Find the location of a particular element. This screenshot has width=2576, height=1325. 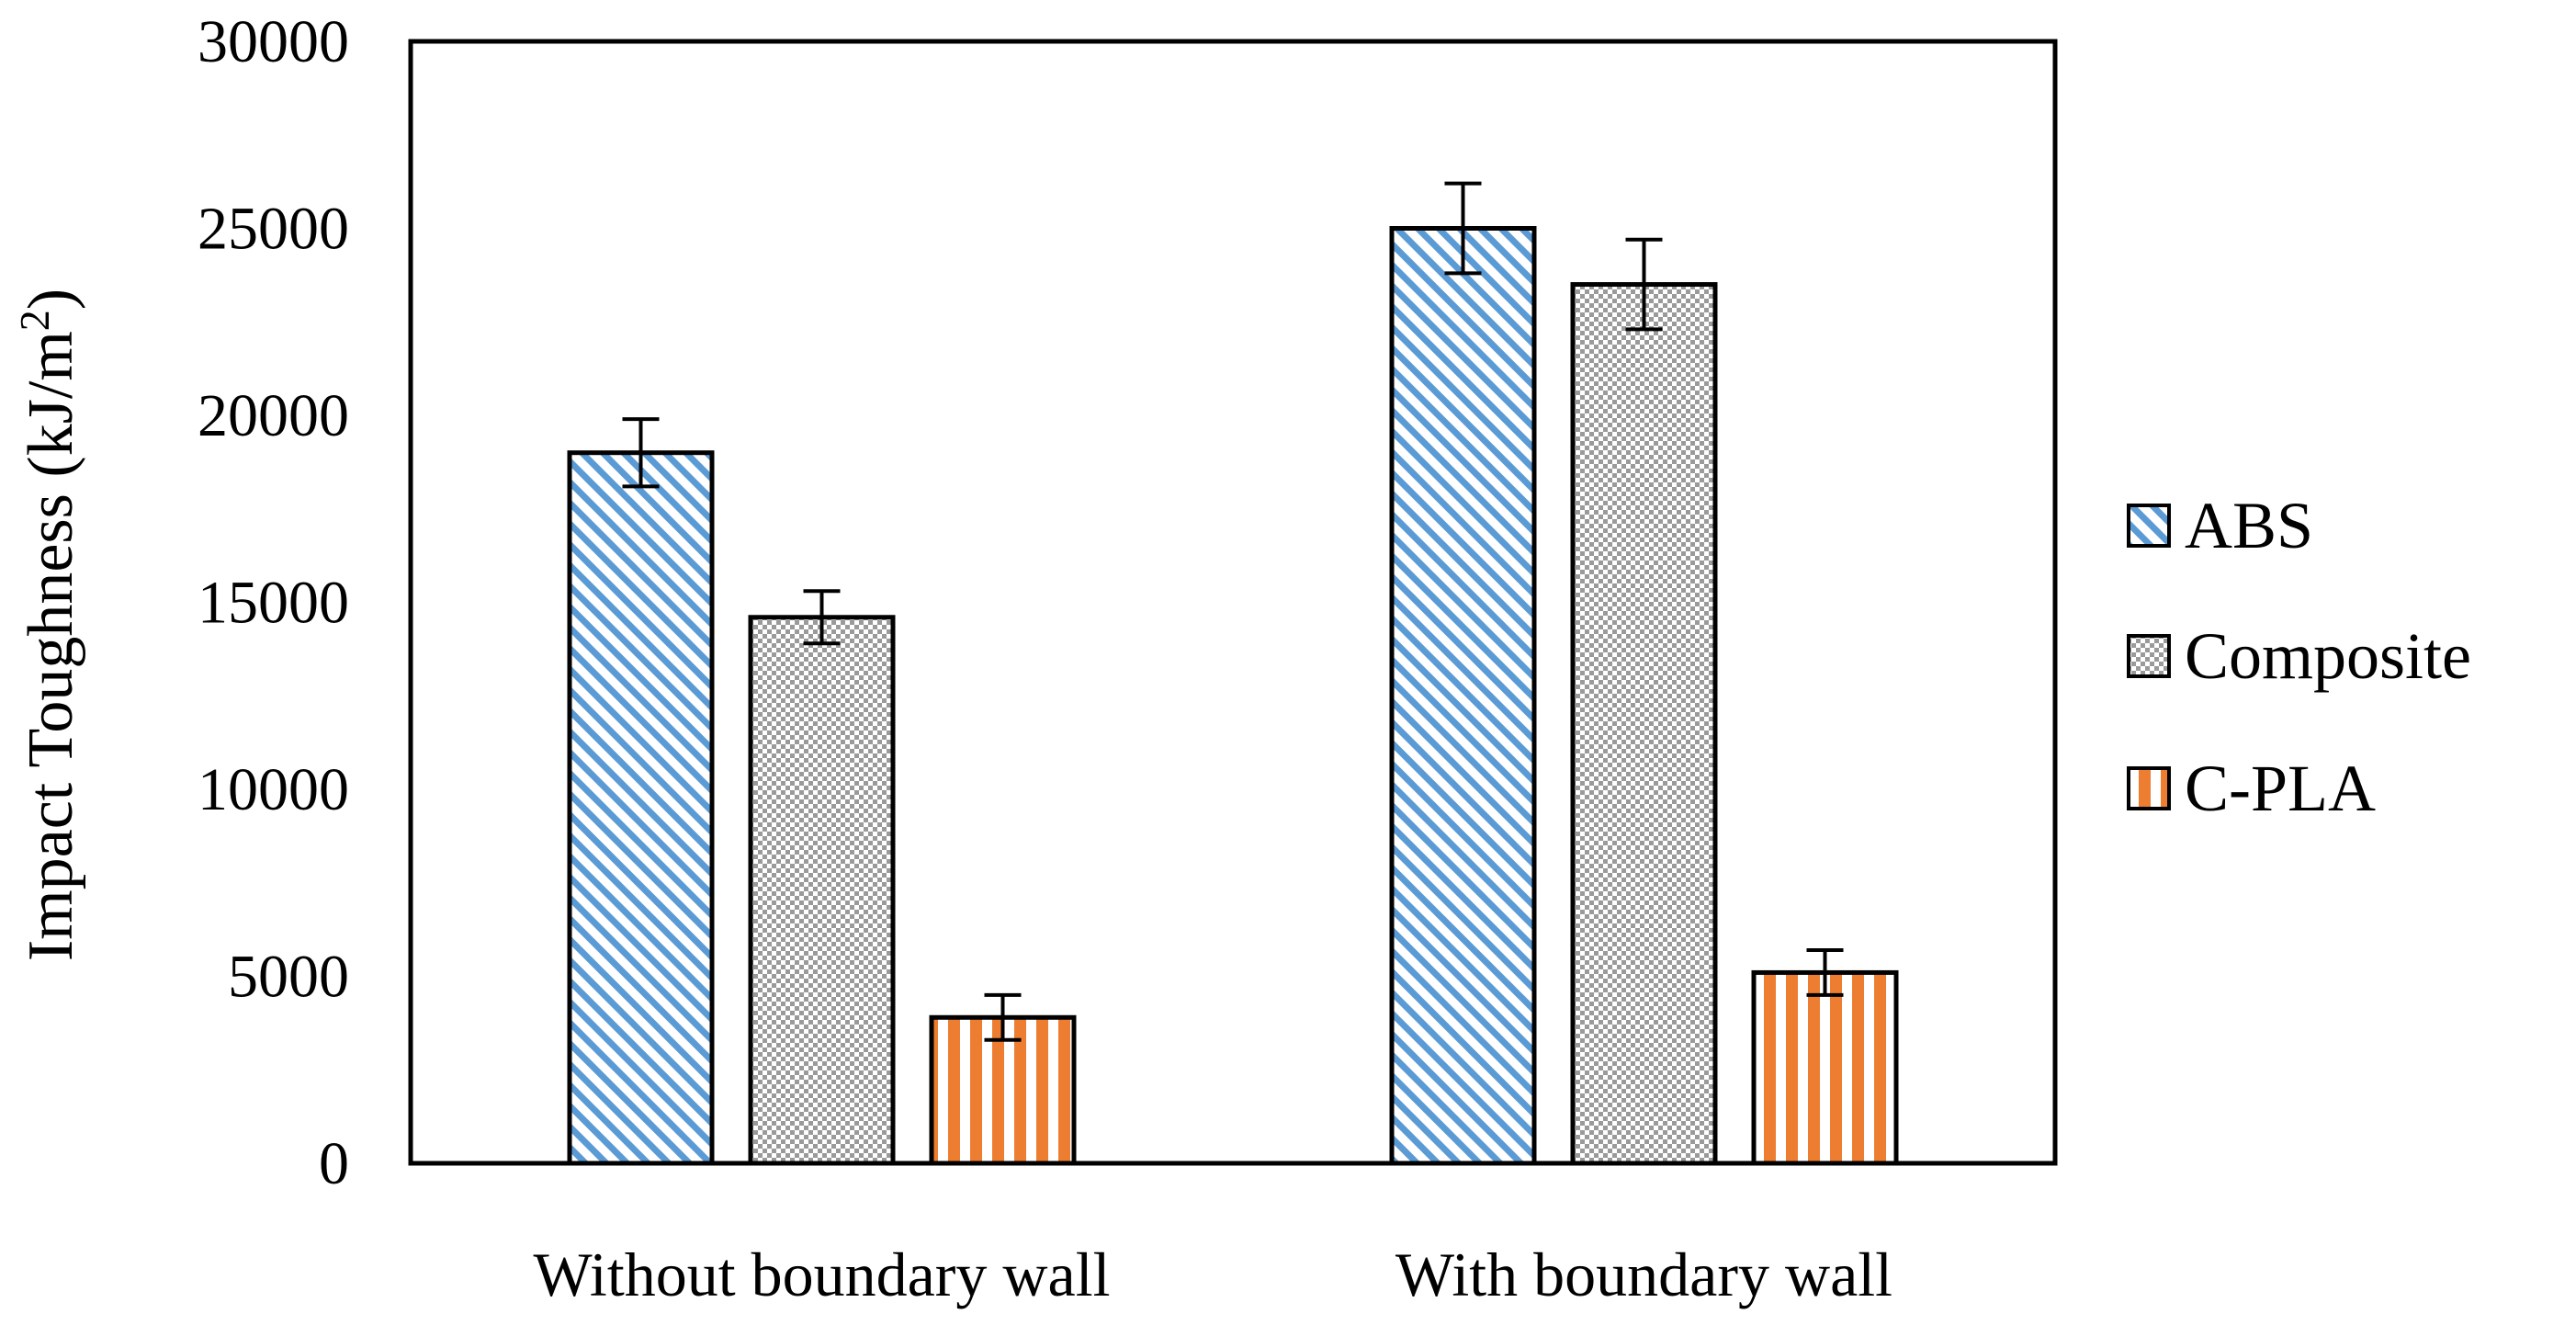

x-category-label: Without boundary wall is located at coordinates (821, 1274).